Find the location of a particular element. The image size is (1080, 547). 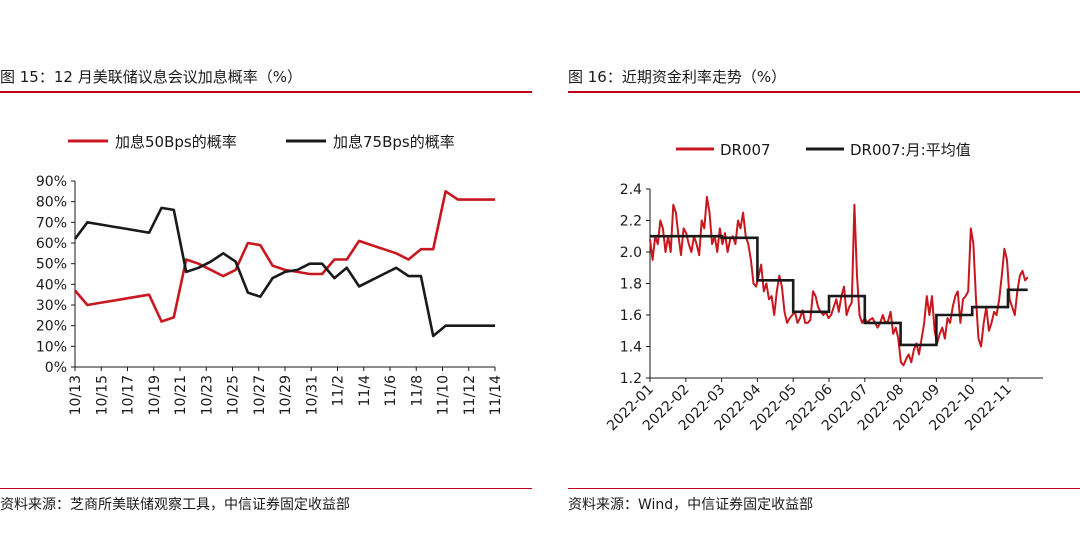

series-line-dr007 is located at coordinates (839, 281).